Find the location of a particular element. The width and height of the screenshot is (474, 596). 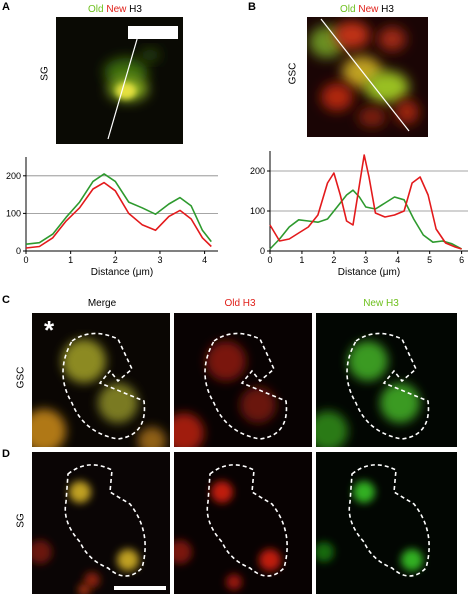

micrograph-c-merge-image: * is located at coordinates (101, 380).